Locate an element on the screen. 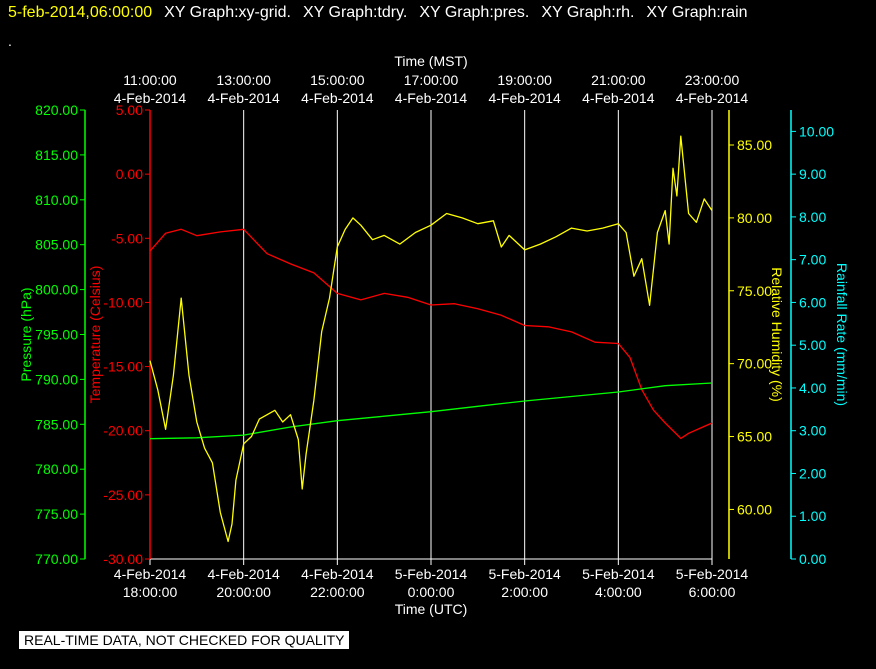  rain-tick-label: 3.00 is located at coordinates (812, 431).